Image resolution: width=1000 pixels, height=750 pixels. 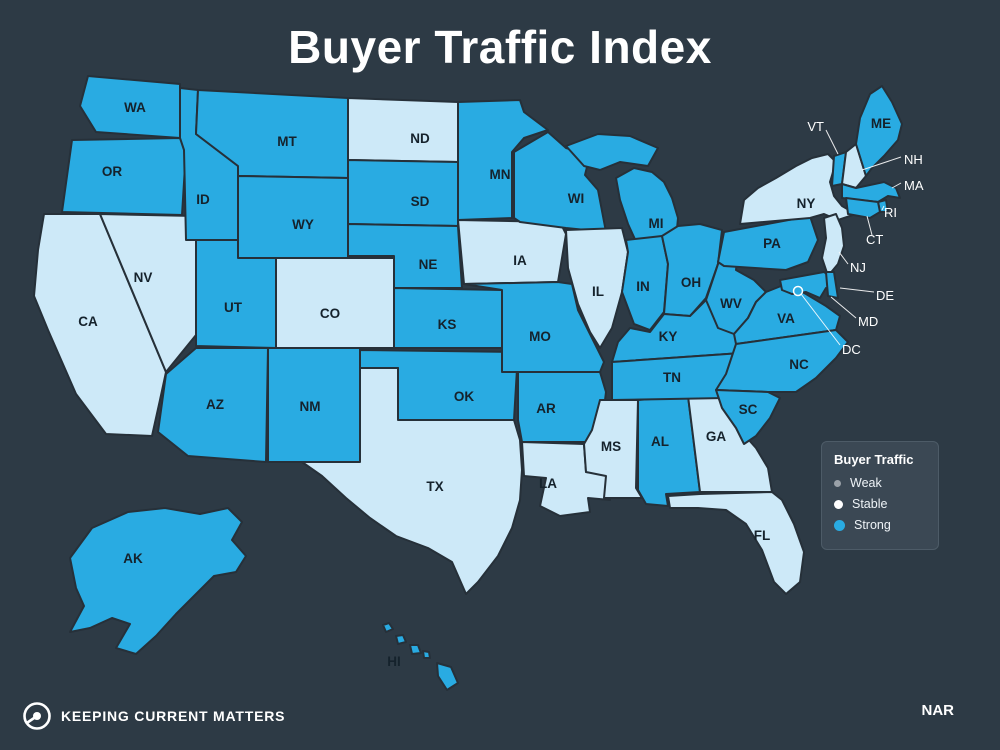 What do you see at coordinates (330, 313) in the screenshot?
I see `state-label-co: CO` at bounding box center [330, 313].